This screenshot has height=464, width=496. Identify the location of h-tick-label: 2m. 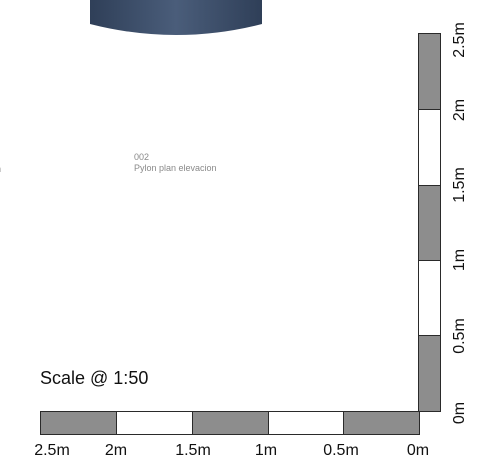
(116, 450).